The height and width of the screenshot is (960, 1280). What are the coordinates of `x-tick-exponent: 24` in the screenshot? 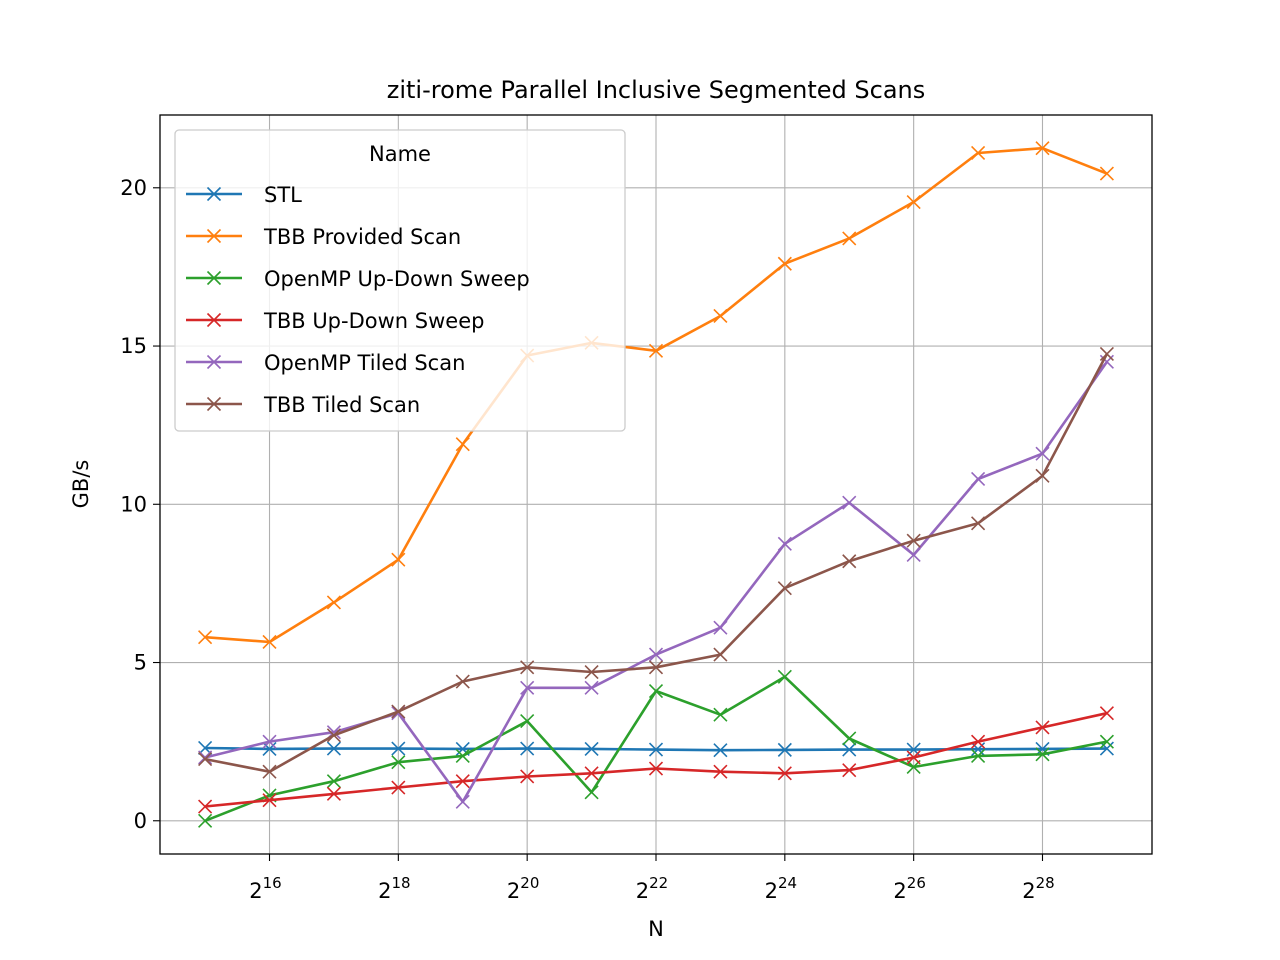 It's located at (787, 883).